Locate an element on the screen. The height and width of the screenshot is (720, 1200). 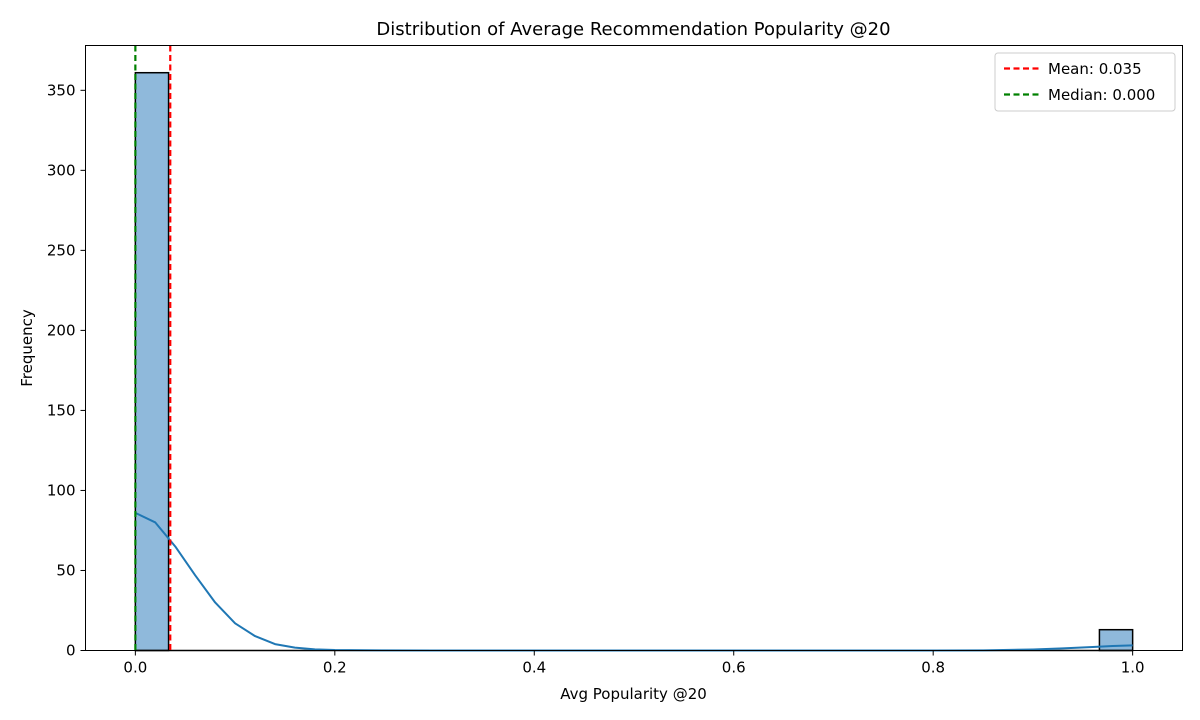
y-tick-label: 0 is located at coordinates (71, 651).